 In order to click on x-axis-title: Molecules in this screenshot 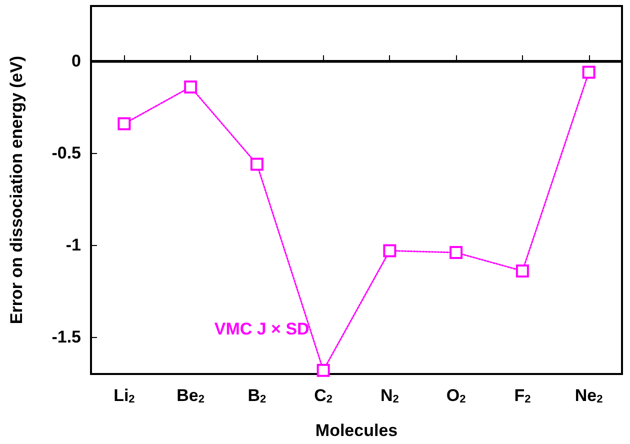, I will do `click(356, 430)`.